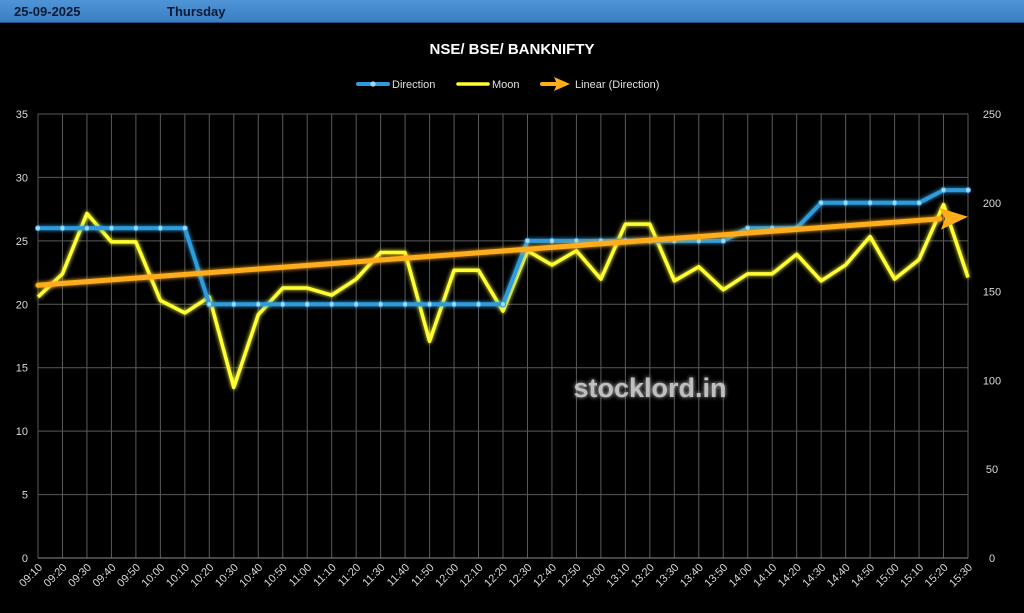 The height and width of the screenshot is (613, 1024). Describe the element at coordinates (22, 369) in the screenshot. I see `y-left-tick-label: 15` at that location.